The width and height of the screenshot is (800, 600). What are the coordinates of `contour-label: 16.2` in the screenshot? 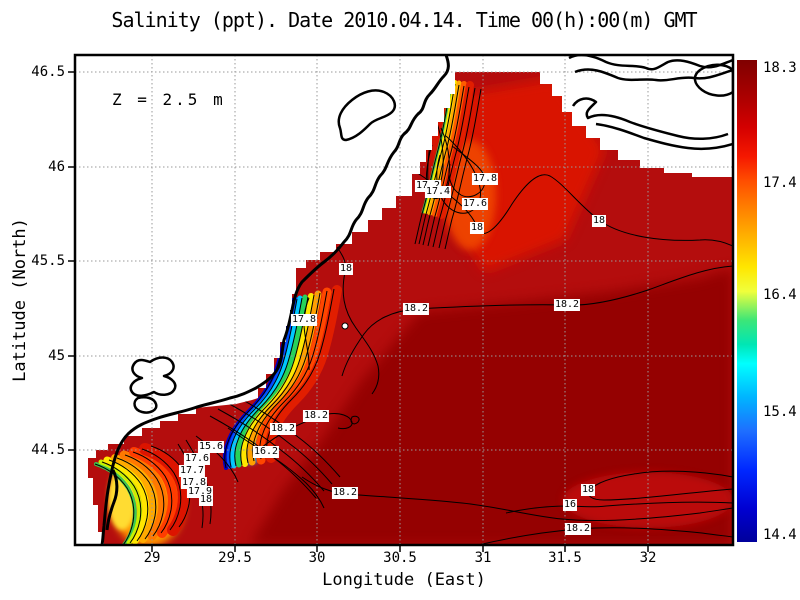 It's located at (266, 452).